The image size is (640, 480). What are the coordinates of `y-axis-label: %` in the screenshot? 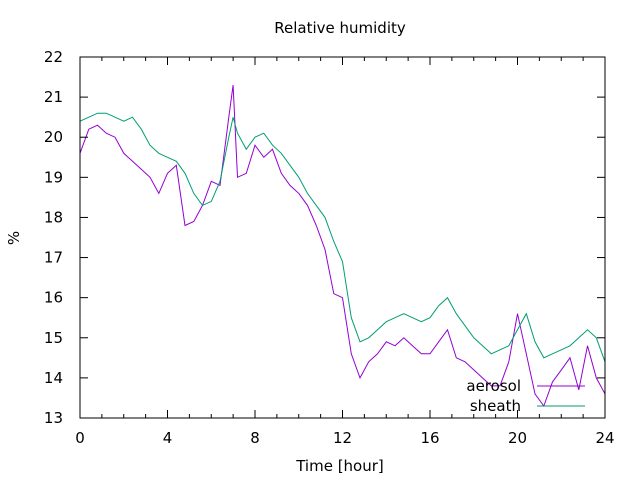 It's located at (14, 238).